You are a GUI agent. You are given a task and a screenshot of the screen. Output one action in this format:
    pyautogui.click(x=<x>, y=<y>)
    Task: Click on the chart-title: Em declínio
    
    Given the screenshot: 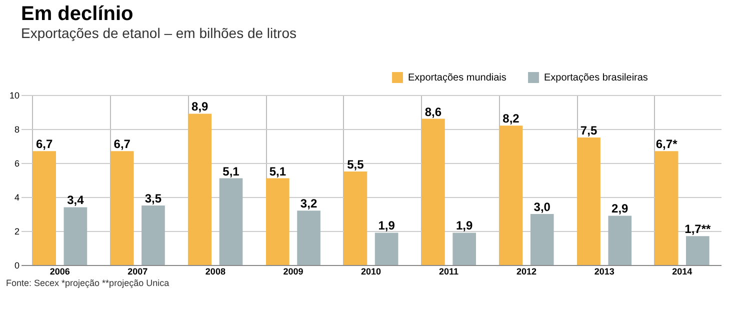 What is the action you would take?
    pyautogui.click(x=77, y=14)
    